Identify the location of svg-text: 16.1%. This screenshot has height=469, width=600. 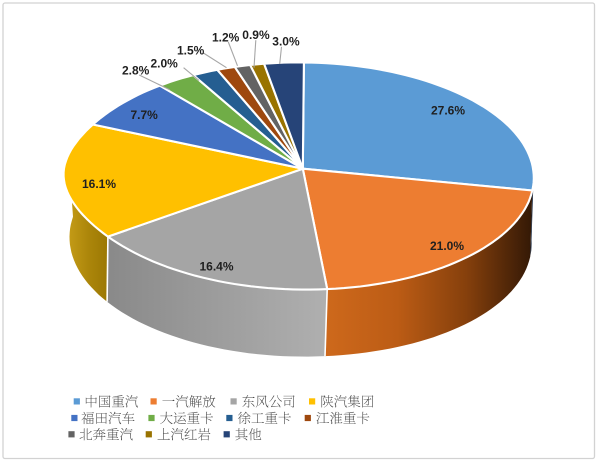
(99, 184).